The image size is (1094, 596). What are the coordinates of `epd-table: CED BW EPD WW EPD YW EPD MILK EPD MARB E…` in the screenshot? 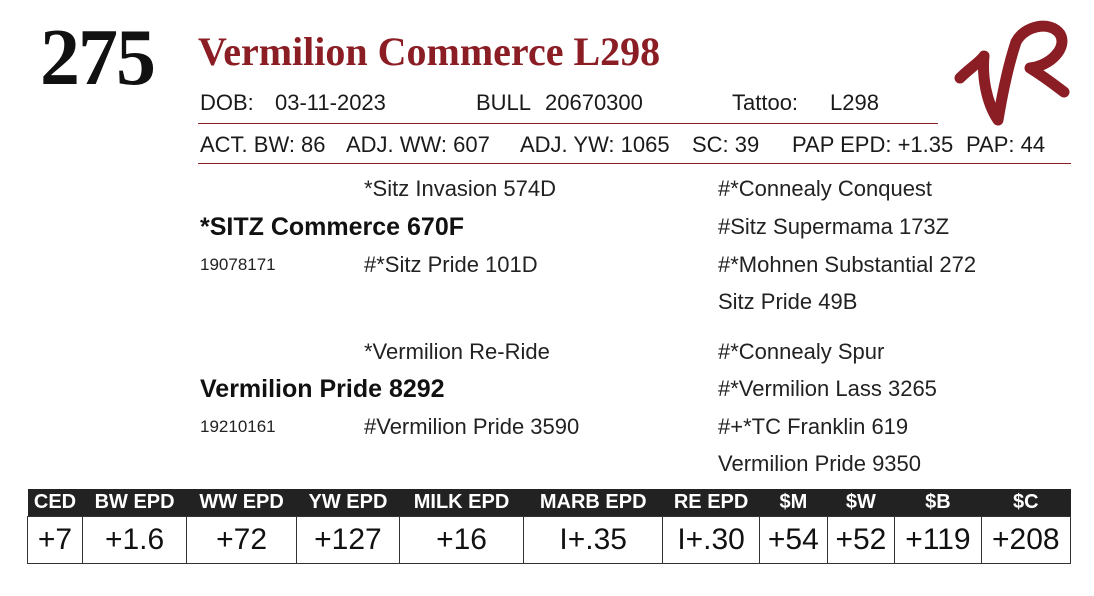 It's located at (549, 526).